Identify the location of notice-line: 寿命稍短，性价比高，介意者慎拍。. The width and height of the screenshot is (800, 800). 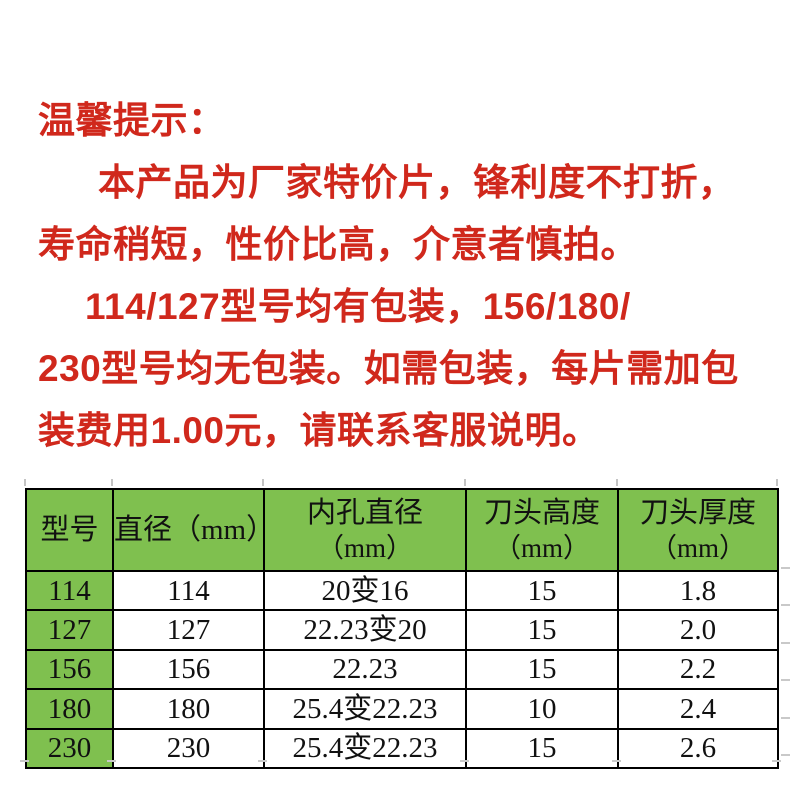
(338, 244).